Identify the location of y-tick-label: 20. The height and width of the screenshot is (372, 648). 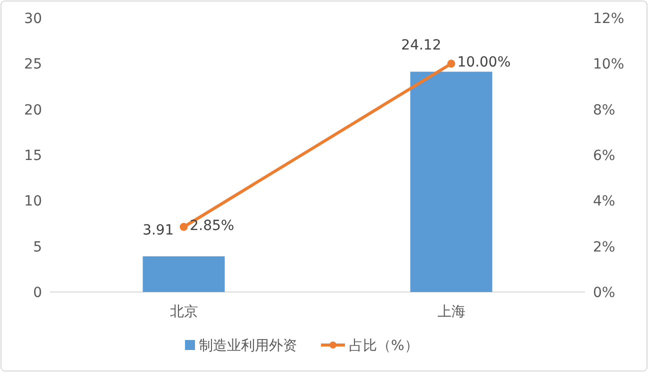
(33, 110).